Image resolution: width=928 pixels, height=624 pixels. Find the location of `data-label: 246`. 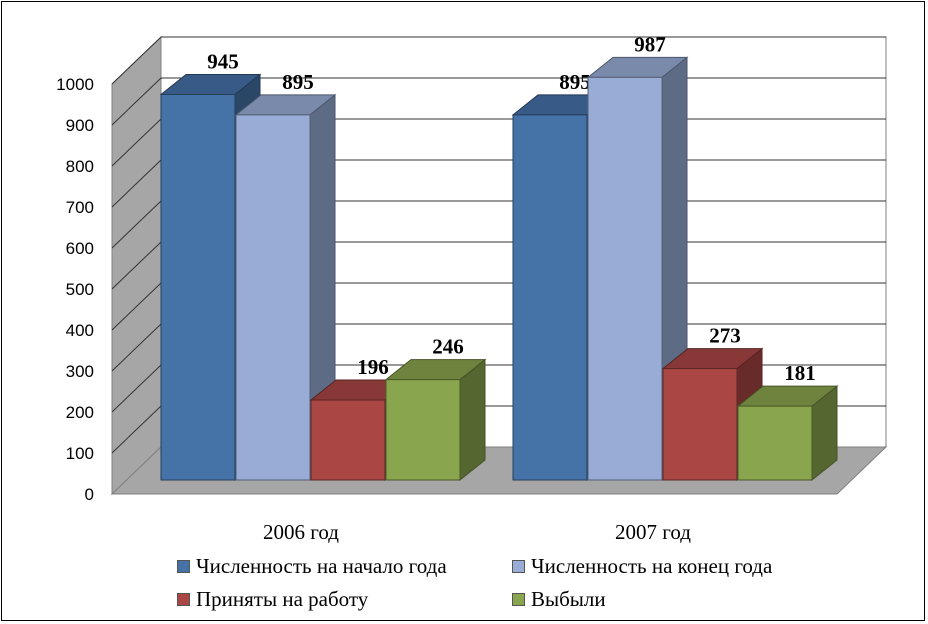

data-label: 246 is located at coordinates (448, 347).